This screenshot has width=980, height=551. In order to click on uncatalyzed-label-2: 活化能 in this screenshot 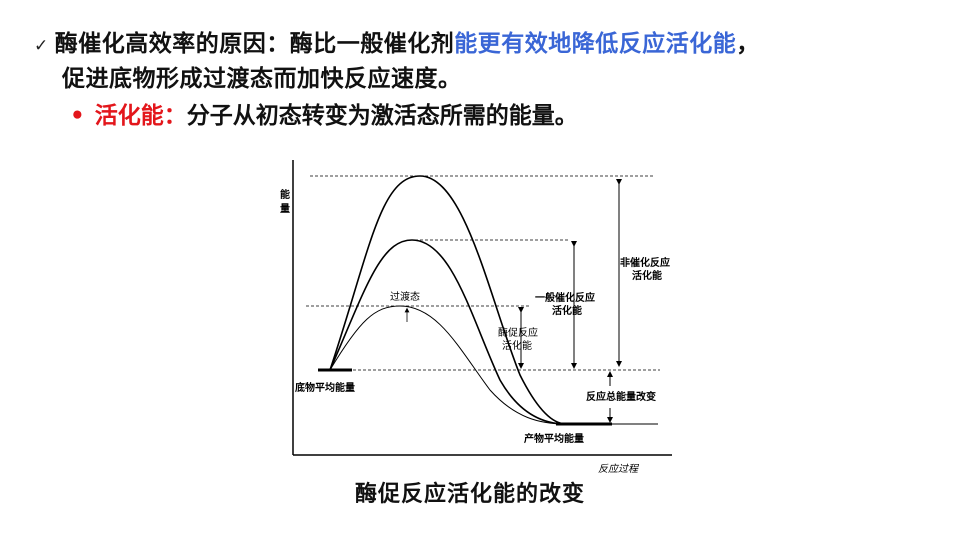, I will do `click(647, 275)`.